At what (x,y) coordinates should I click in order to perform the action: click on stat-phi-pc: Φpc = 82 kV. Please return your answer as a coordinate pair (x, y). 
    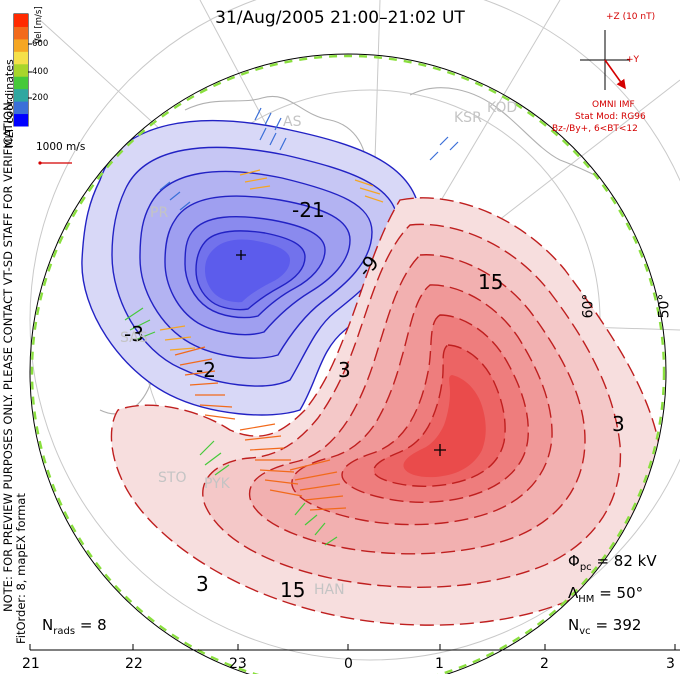
    Looking at the image, I should click on (612, 562).